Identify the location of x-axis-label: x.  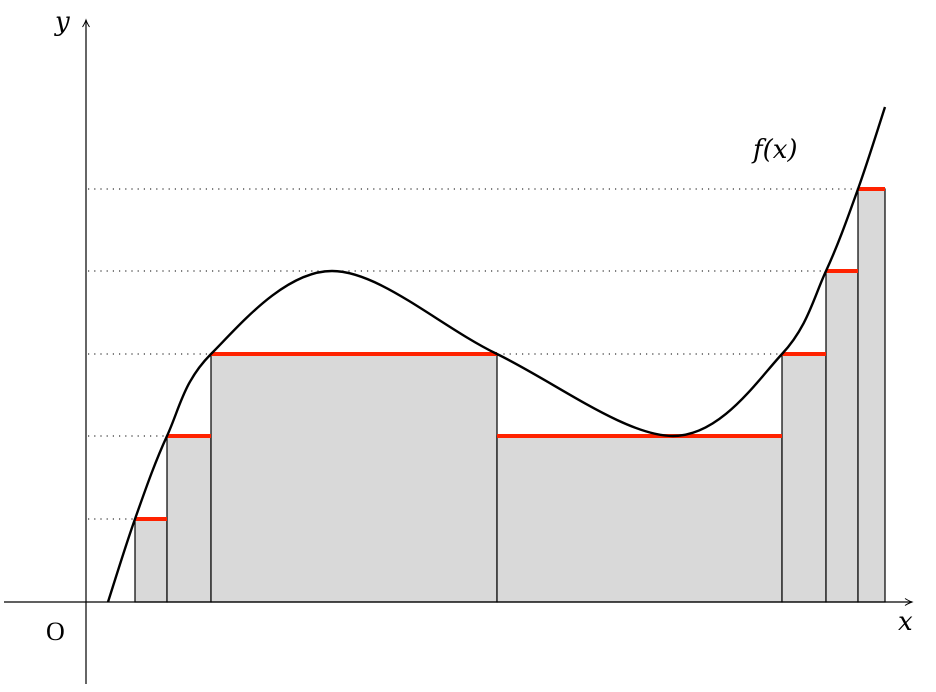
(905, 622).